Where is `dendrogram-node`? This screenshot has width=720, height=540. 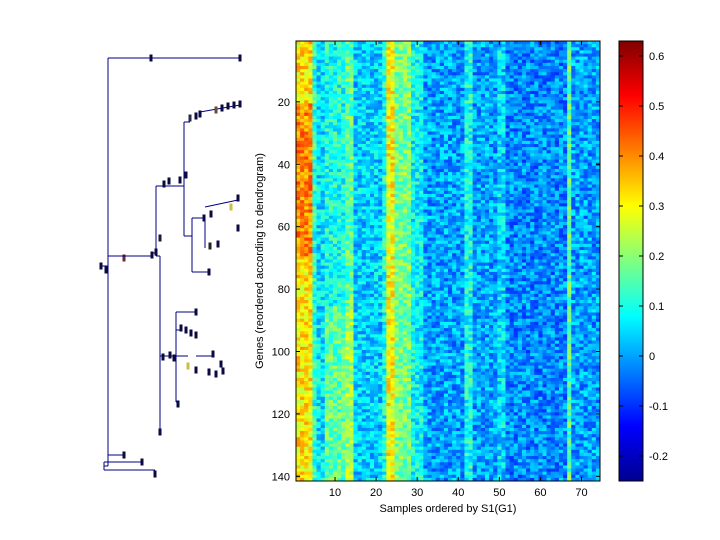 dendrogram-node is located at coordinates (211, 214).